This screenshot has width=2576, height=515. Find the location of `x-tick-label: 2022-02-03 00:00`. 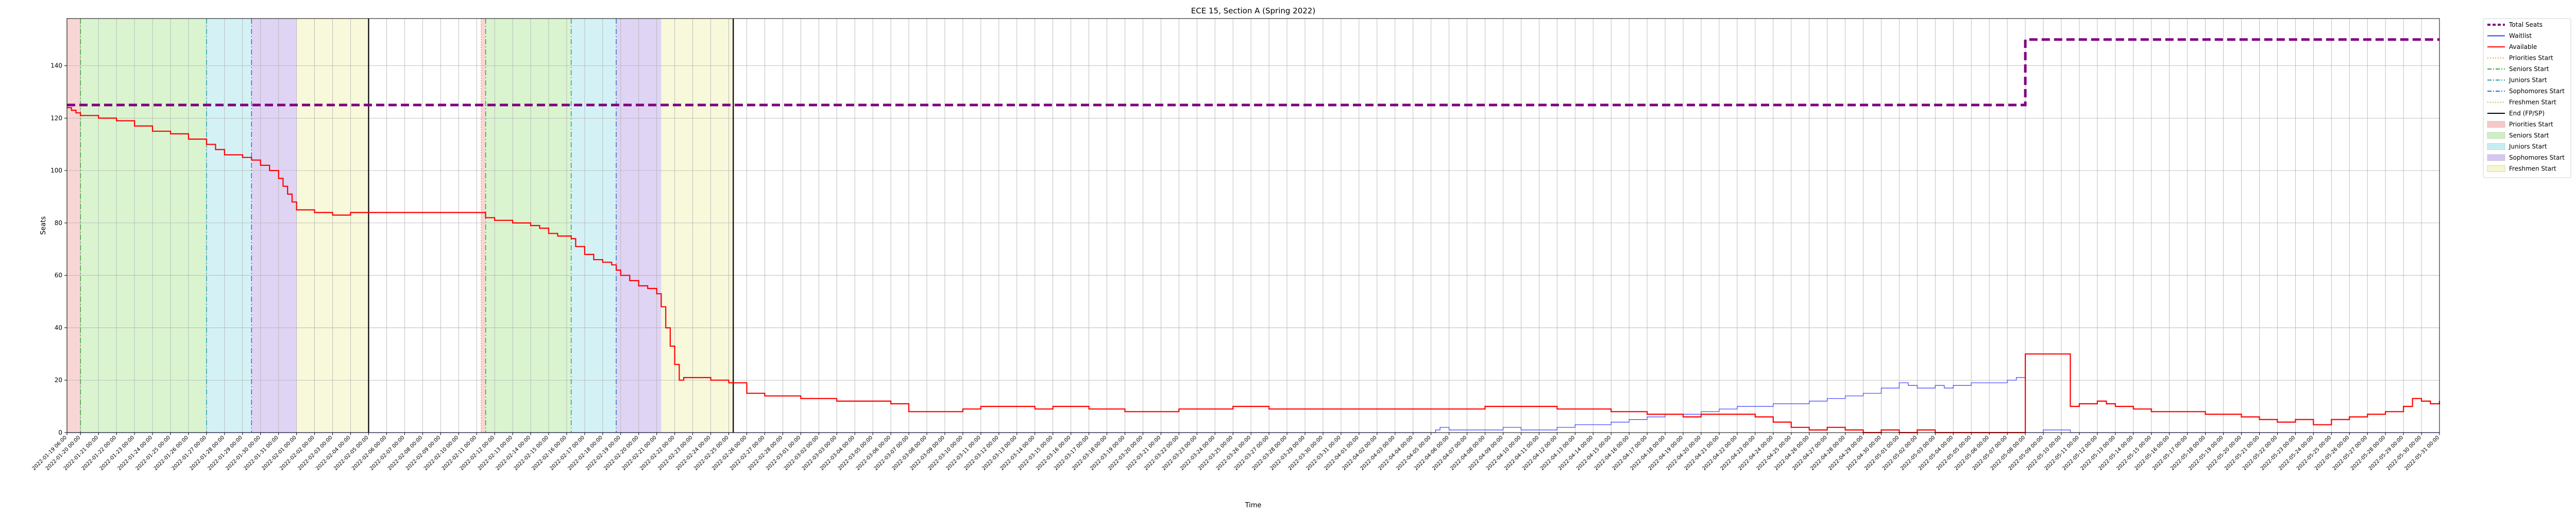

x-tick-label: 2022-02-03 00:00 is located at coordinates (315, 454).